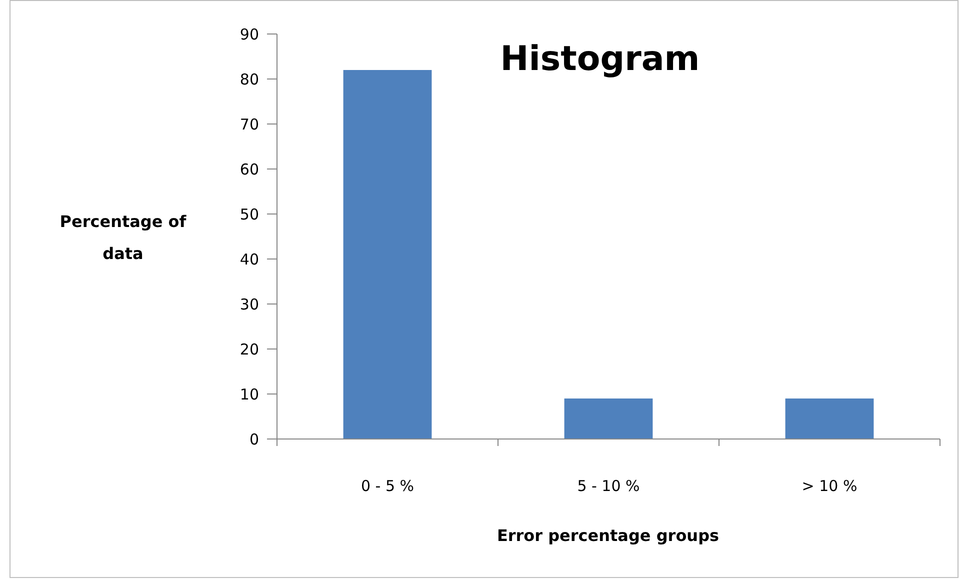 This screenshot has height=579, width=959. Describe the element at coordinates (830, 486) in the screenshot. I see `x-tick-label: > 10 %` at that location.